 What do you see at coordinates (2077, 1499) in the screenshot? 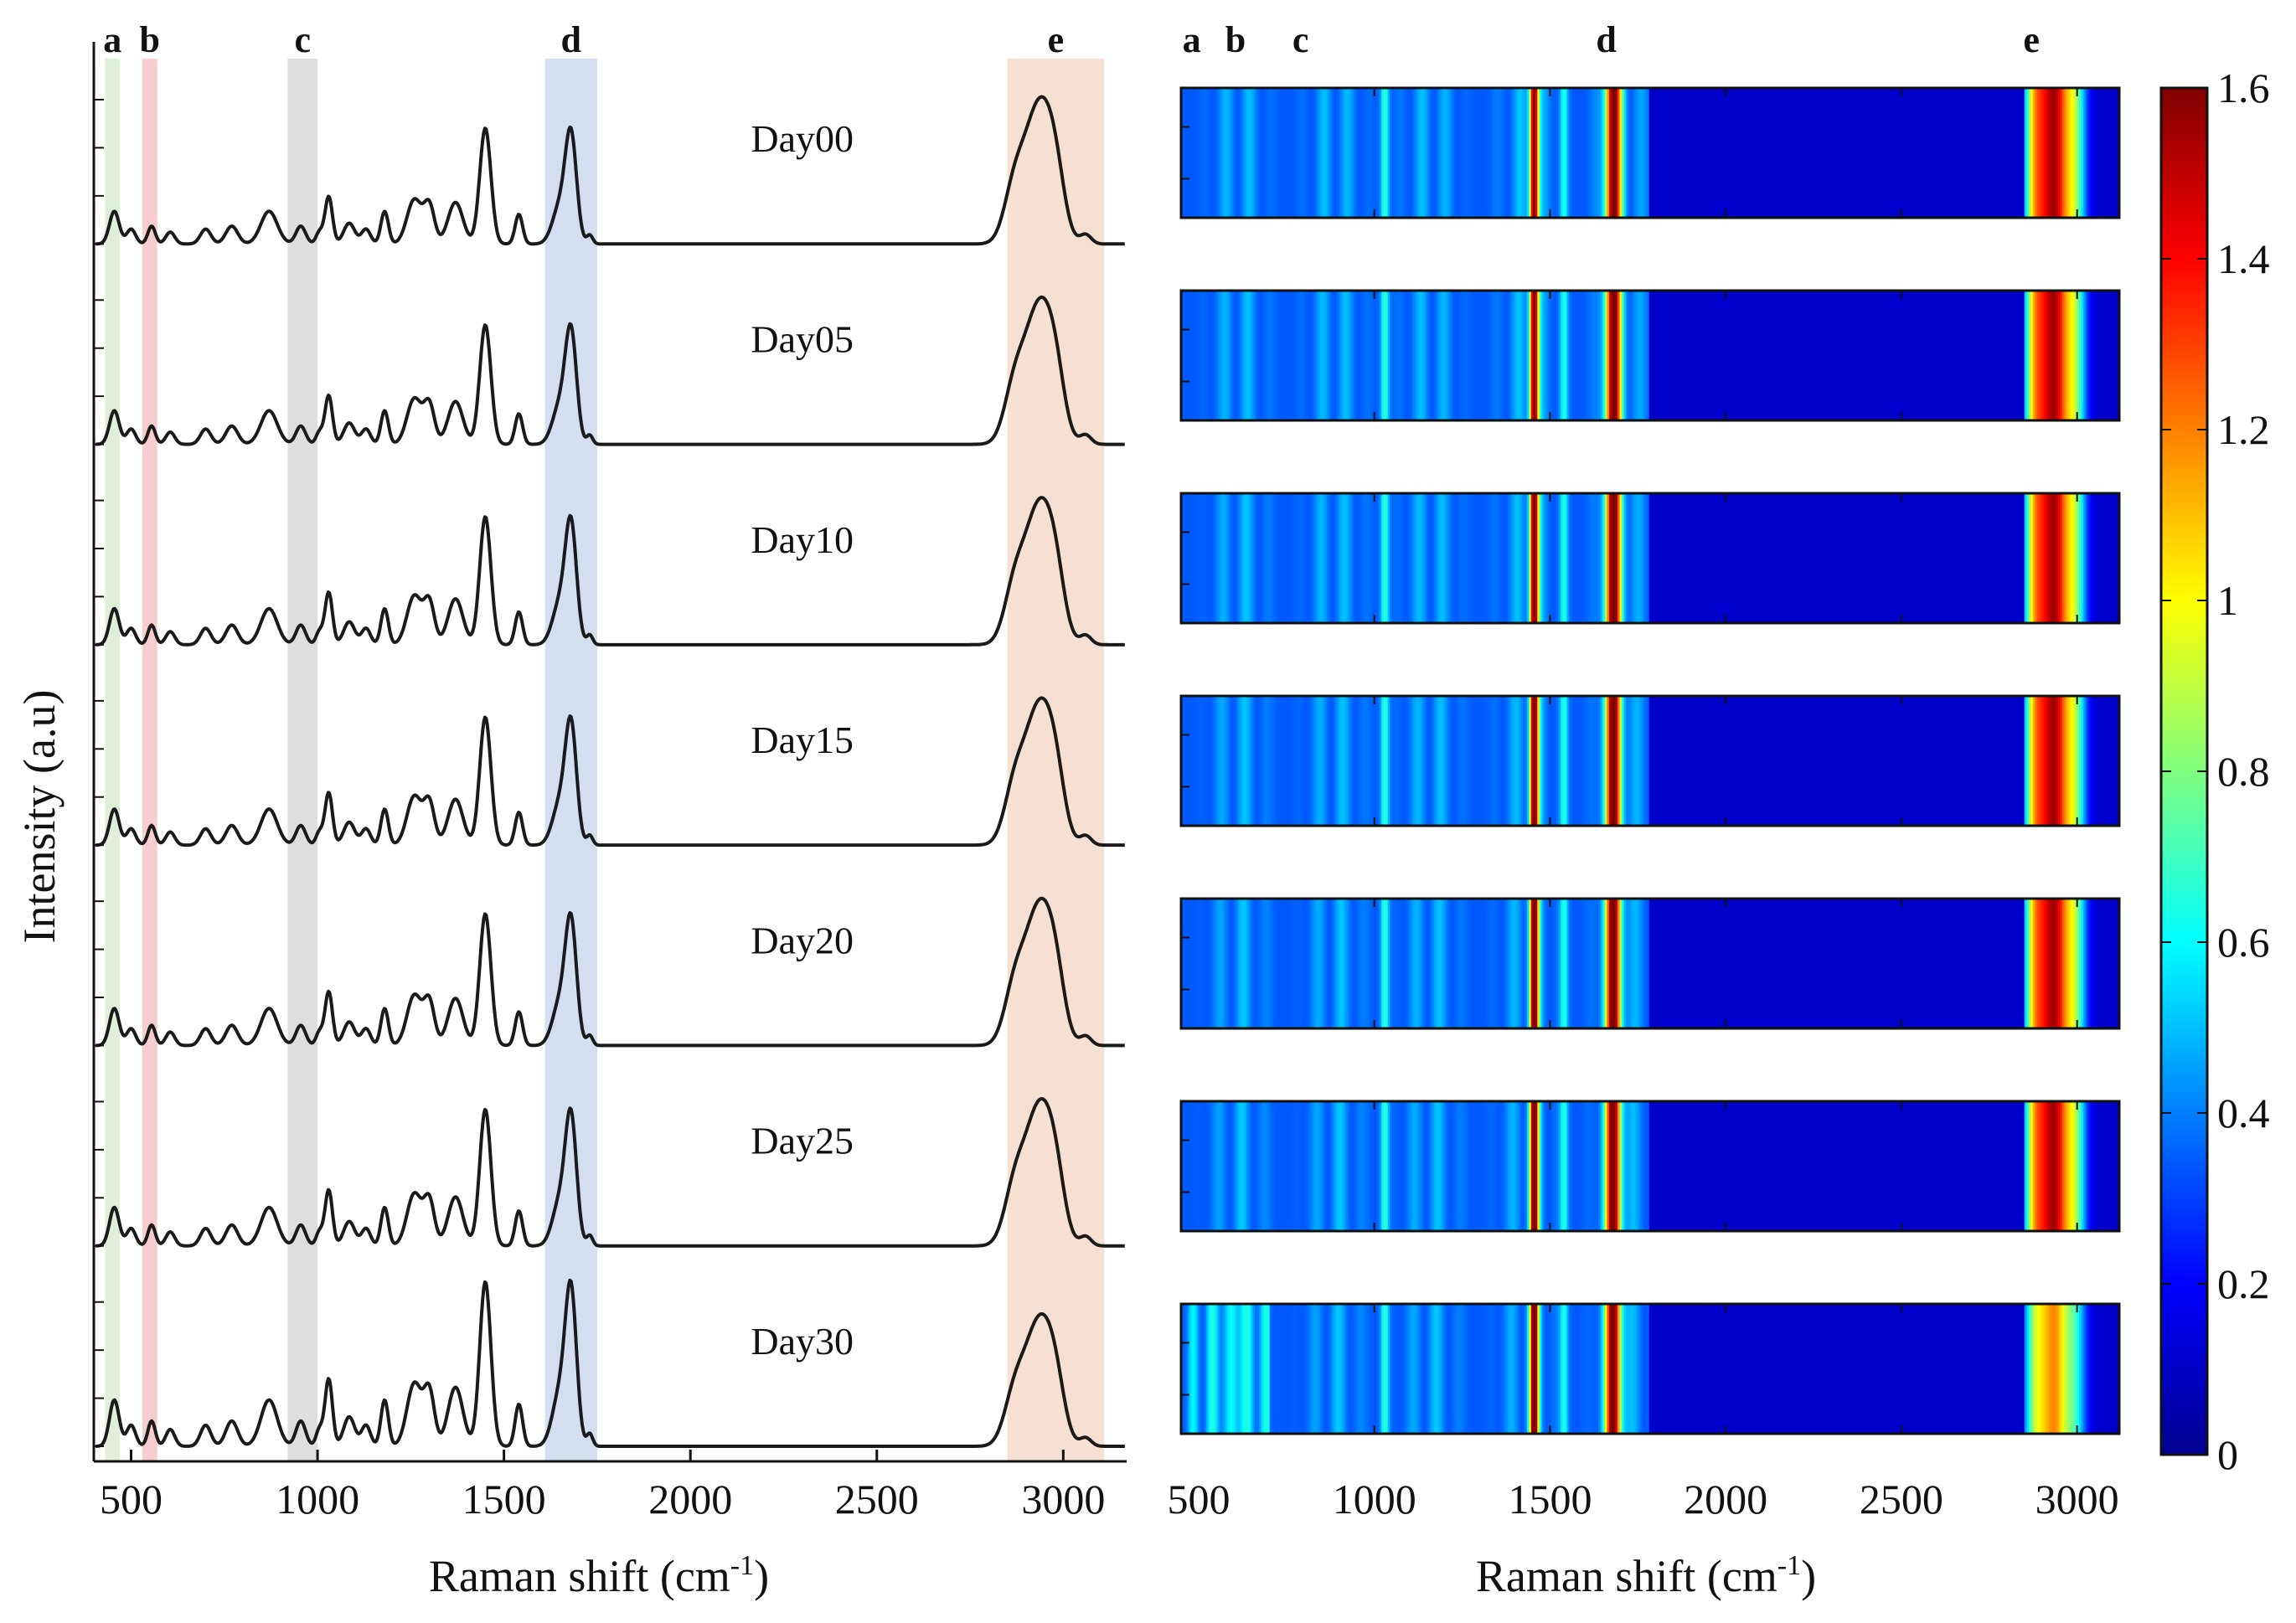
I see `right-x-tick-label: 3000` at bounding box center [2077, 1499].